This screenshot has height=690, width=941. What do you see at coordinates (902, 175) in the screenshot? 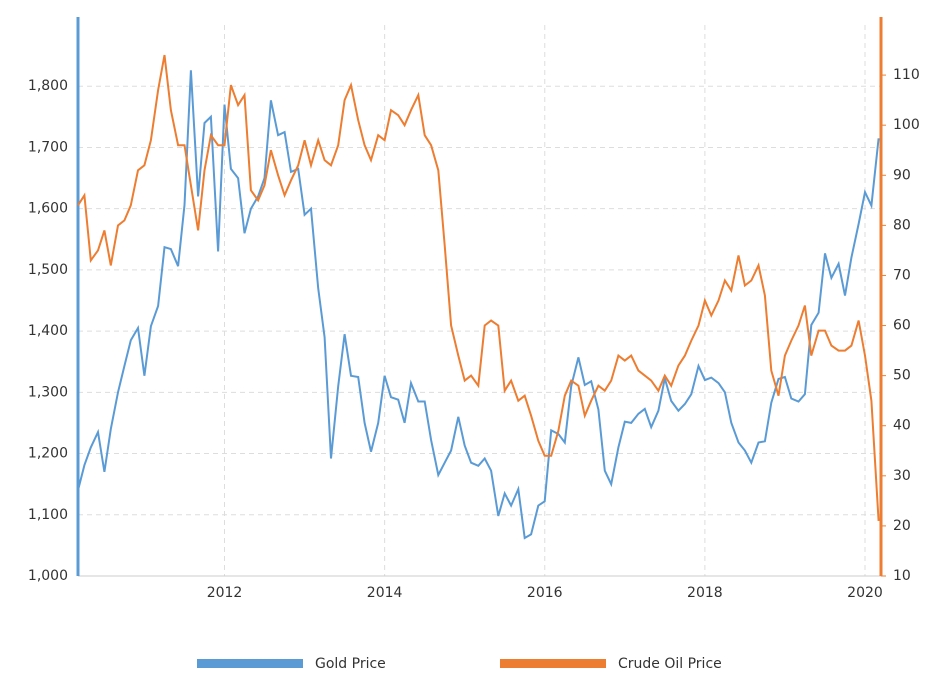
I see `y2-tick-label: 90` at bounding box center [902, 175].